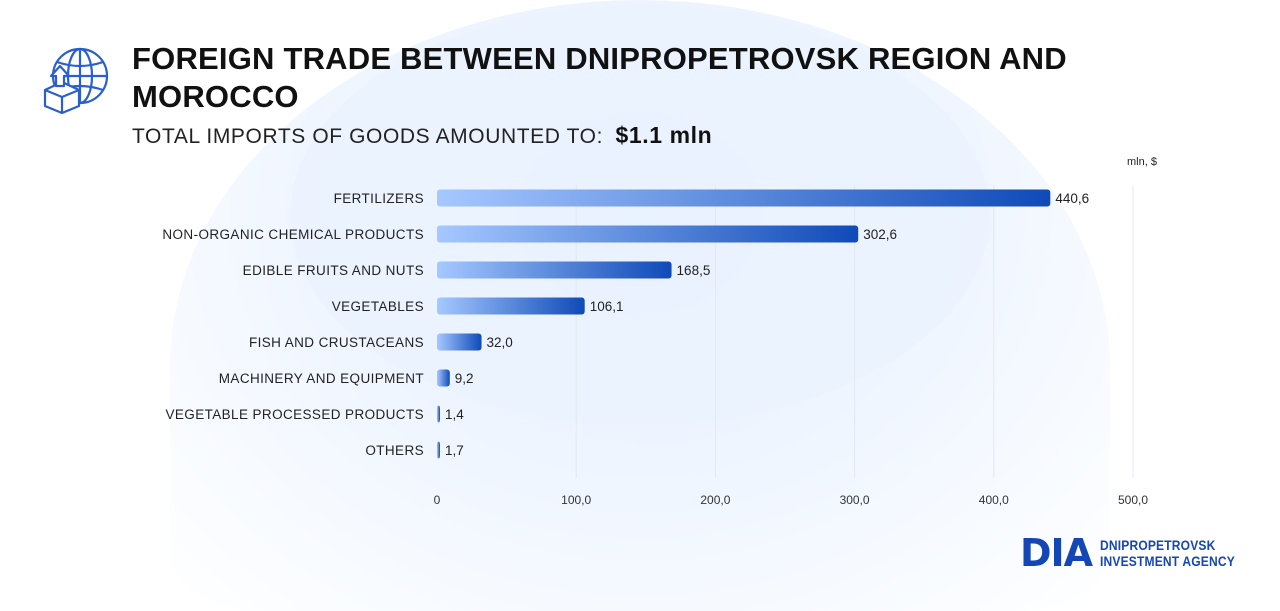 This screenshot has height=611, width=1280. What do you see at coordinates (379, 198) in the screenshot?
I see `category-label: FERTILIZERS` at bounding box center [379, 198].